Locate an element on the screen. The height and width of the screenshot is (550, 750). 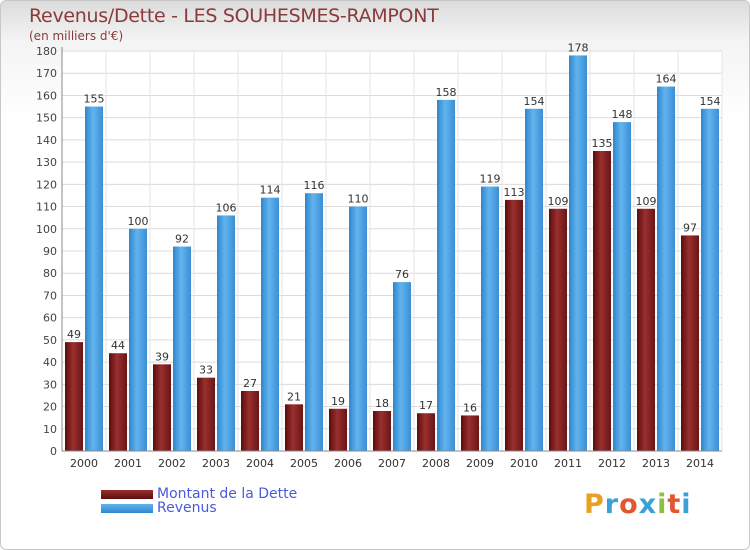
y-tick-label: 20 is located at coordinates (50, 407).